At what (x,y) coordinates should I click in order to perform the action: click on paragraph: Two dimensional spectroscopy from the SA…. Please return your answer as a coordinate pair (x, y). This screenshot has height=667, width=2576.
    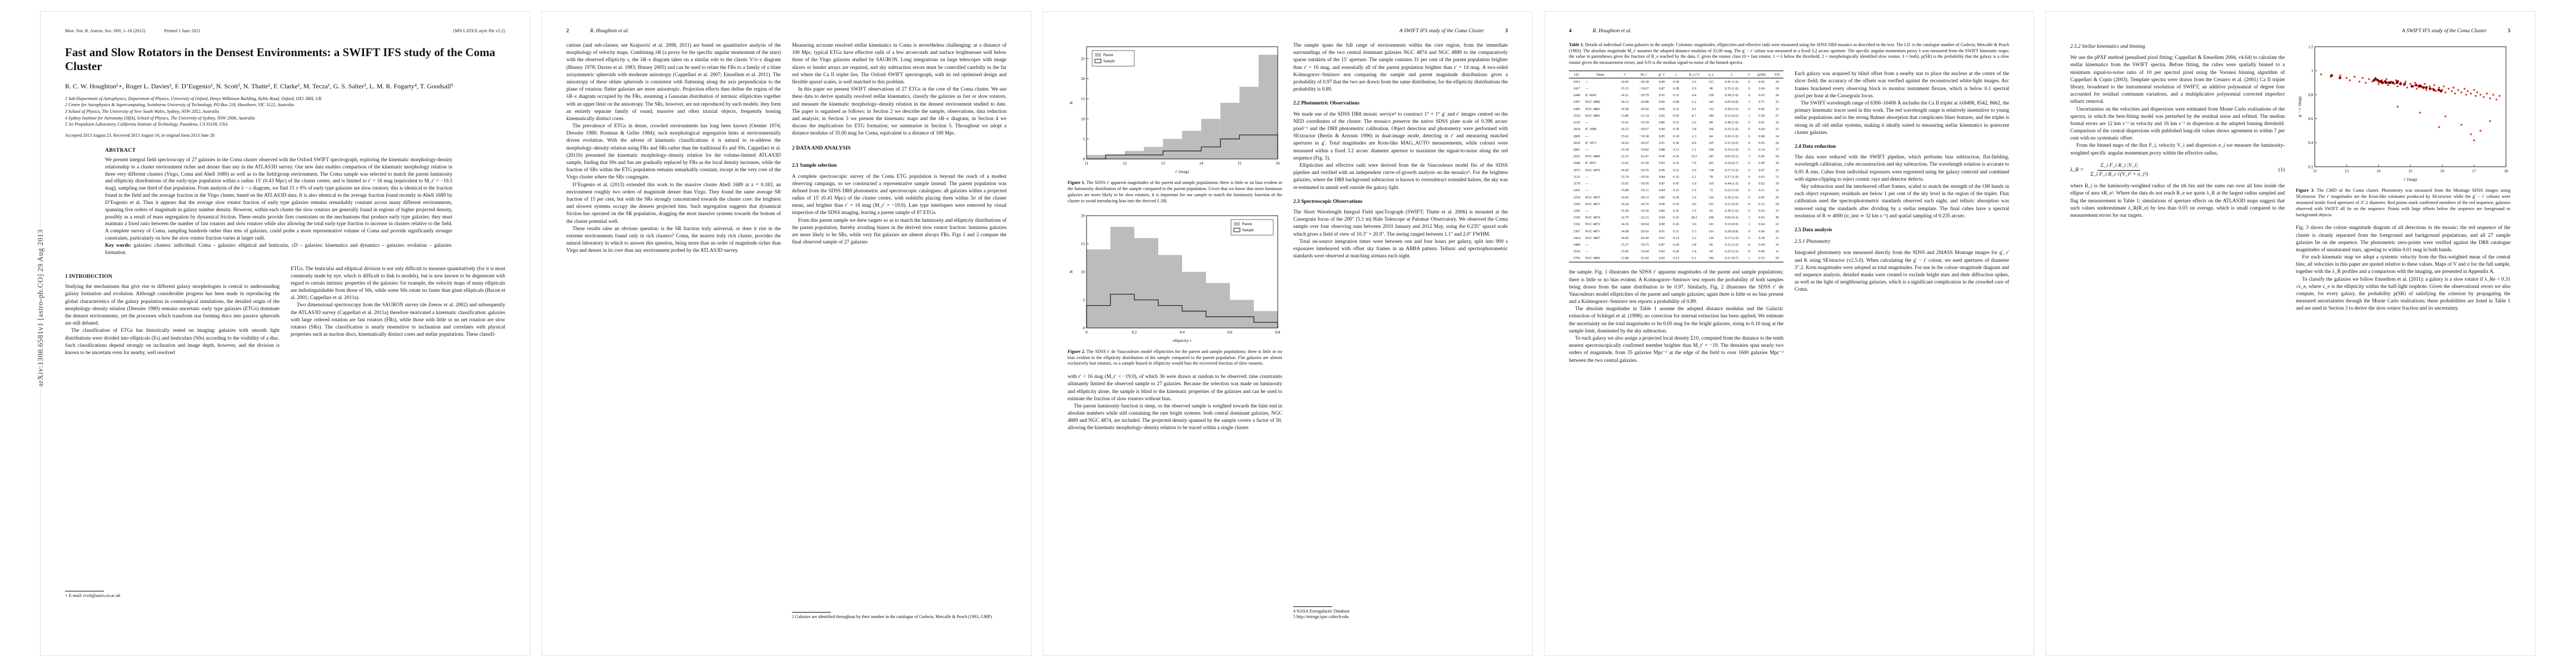
    Looking at the image, I should click on (398, 320).